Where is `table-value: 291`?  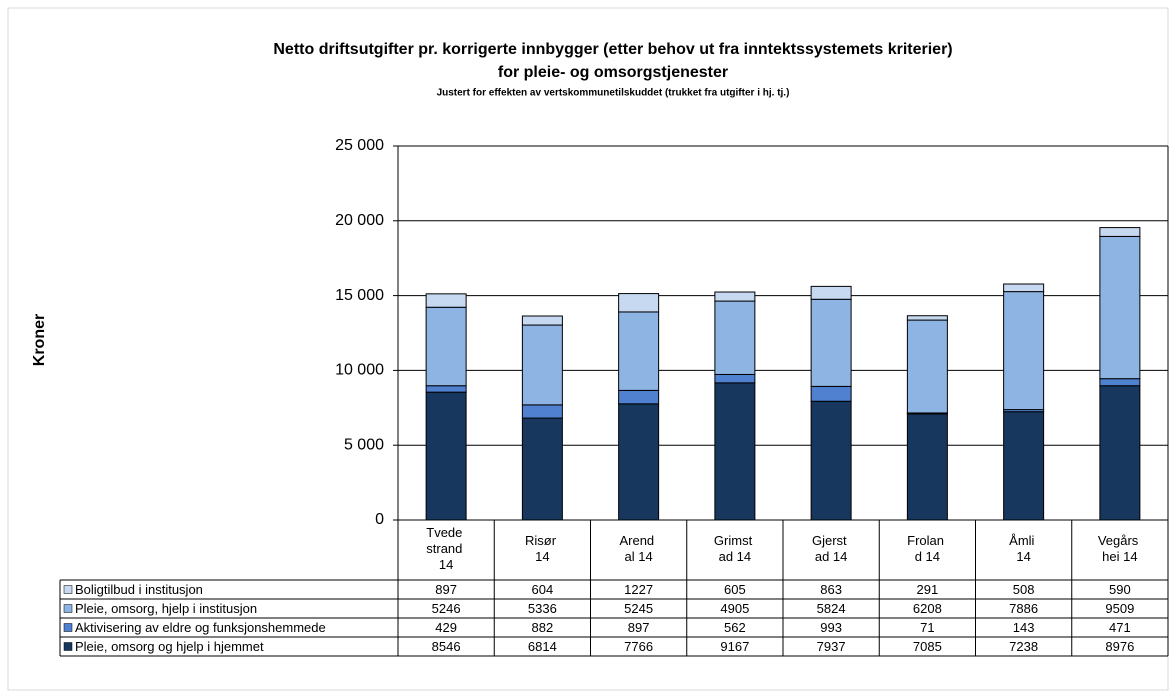 table-value: 291 is located at coordinates (928, 589).